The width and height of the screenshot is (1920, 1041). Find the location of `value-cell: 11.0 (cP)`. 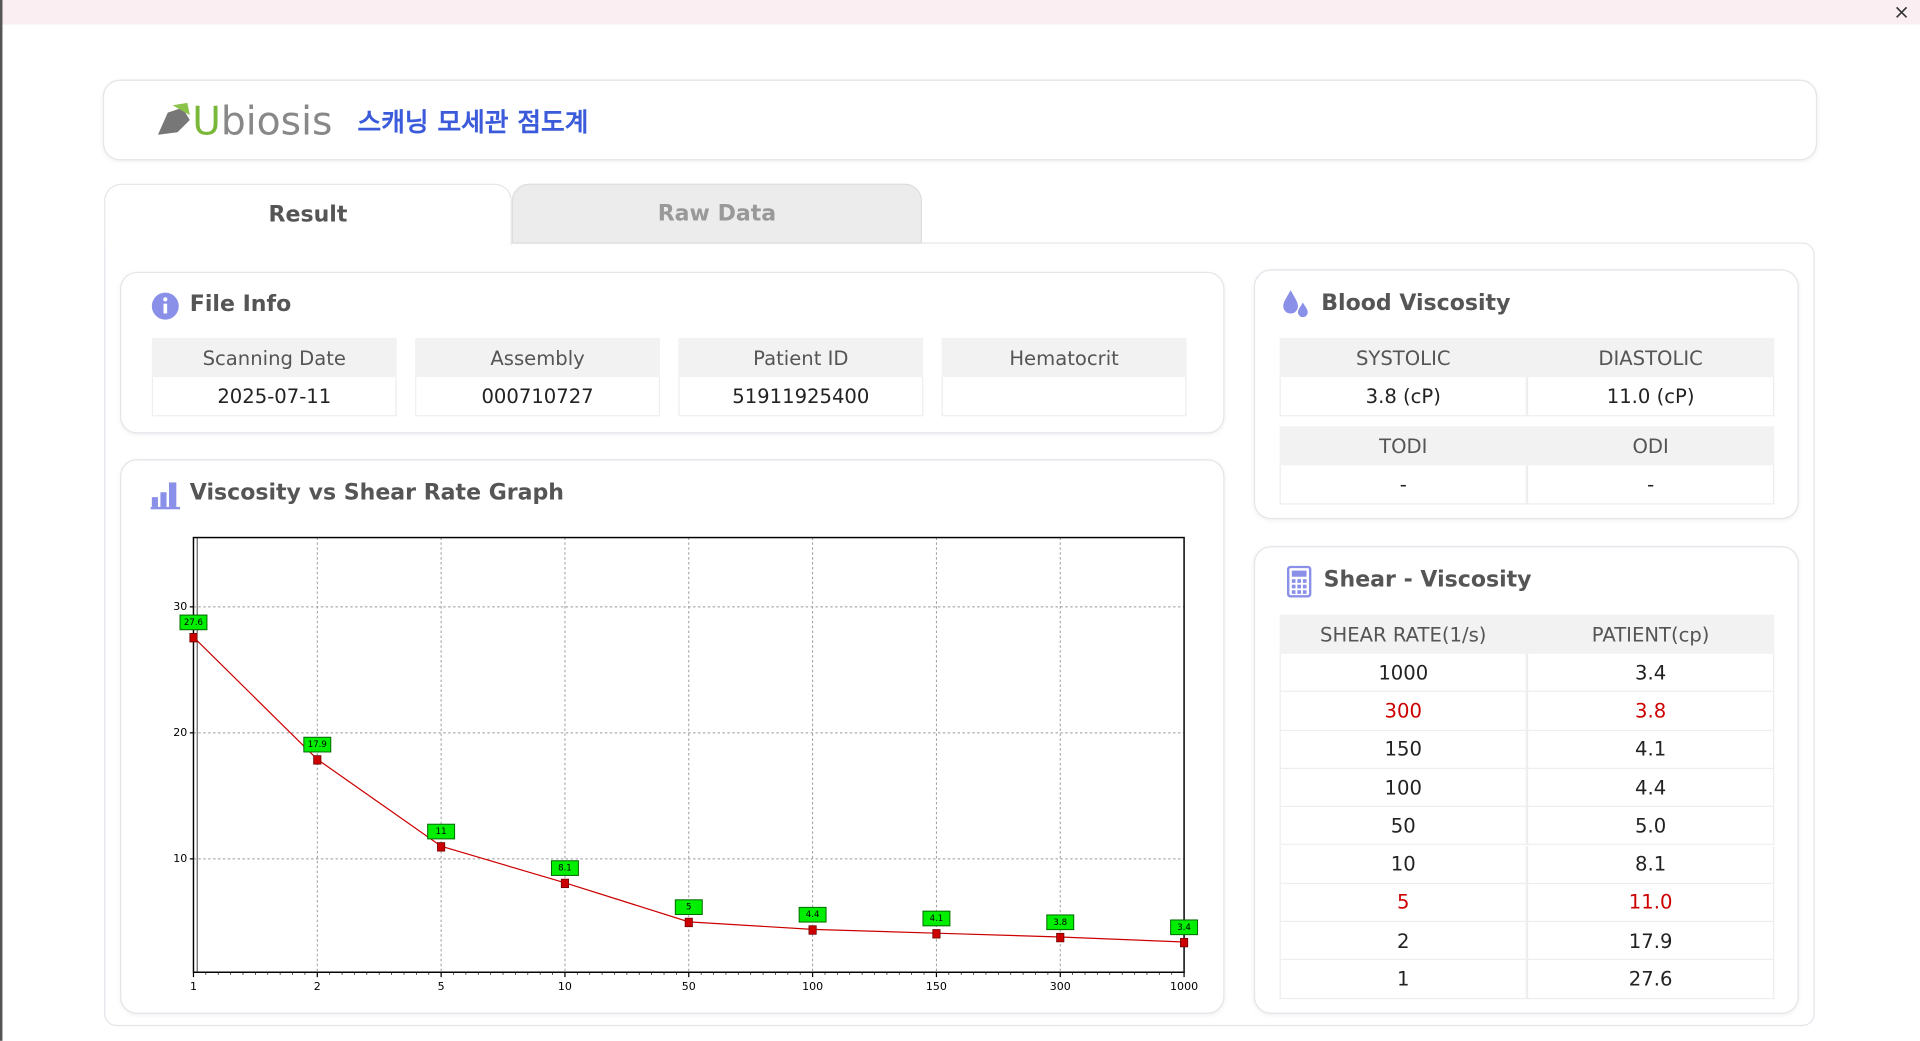

value-cell: 11.0 (cP) is located at coordinates (1650, 397).